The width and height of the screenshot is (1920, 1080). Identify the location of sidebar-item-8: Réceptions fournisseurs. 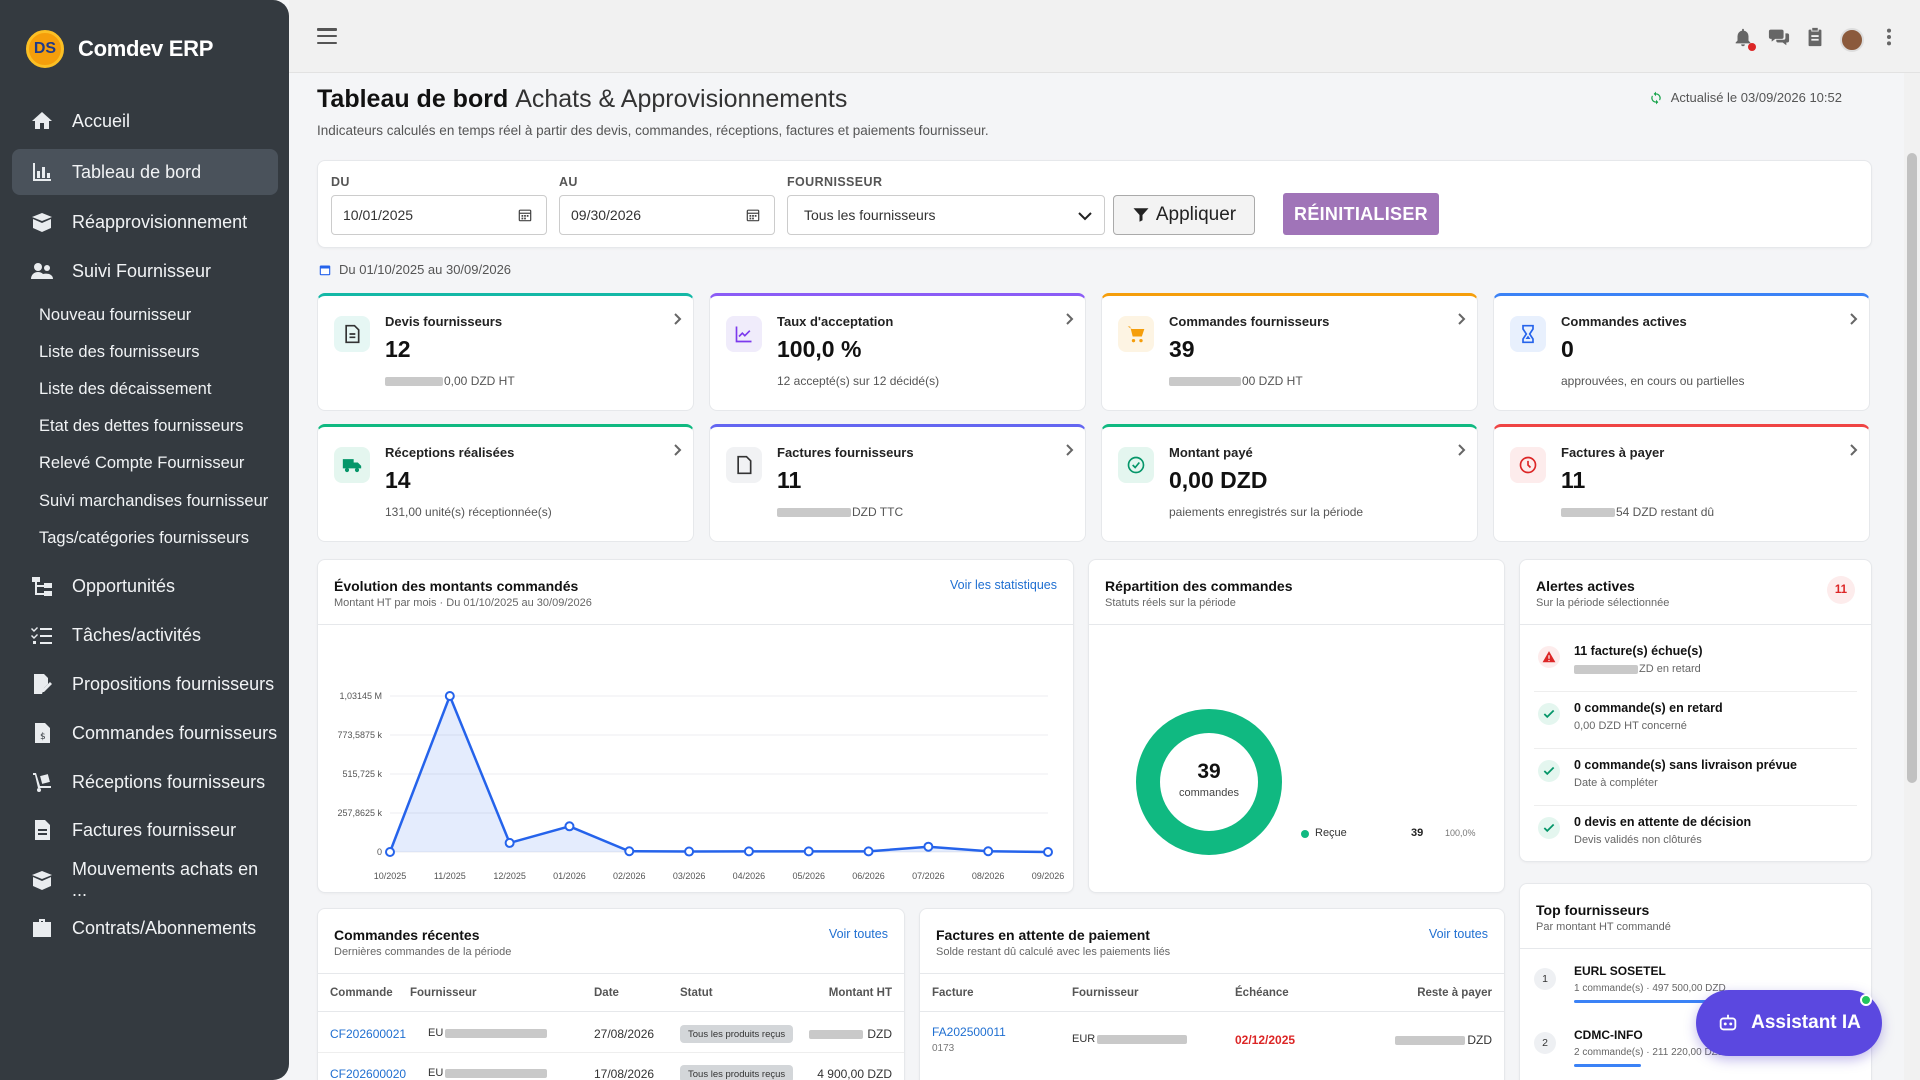
(145, 782).